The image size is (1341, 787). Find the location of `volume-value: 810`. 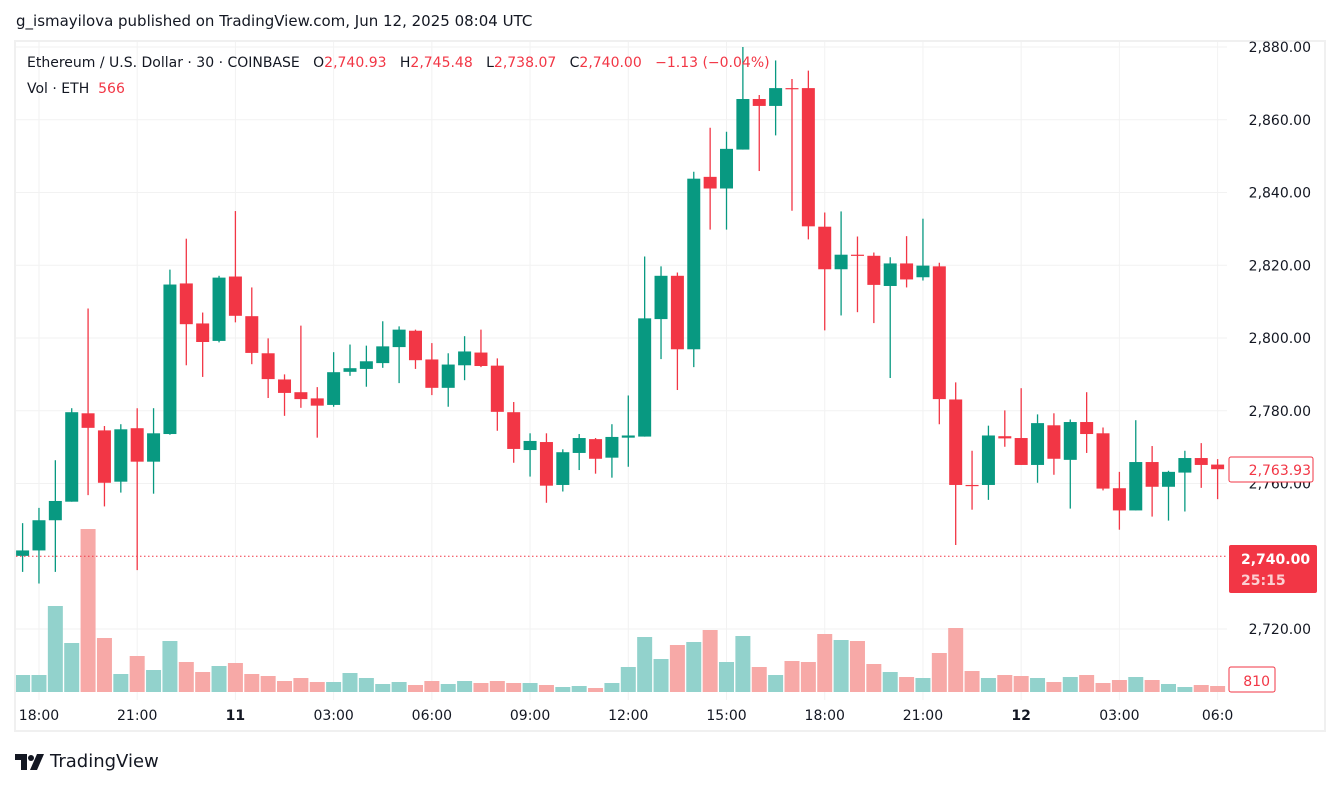

volume-value: 810 is located at coordinates (1256, 682).